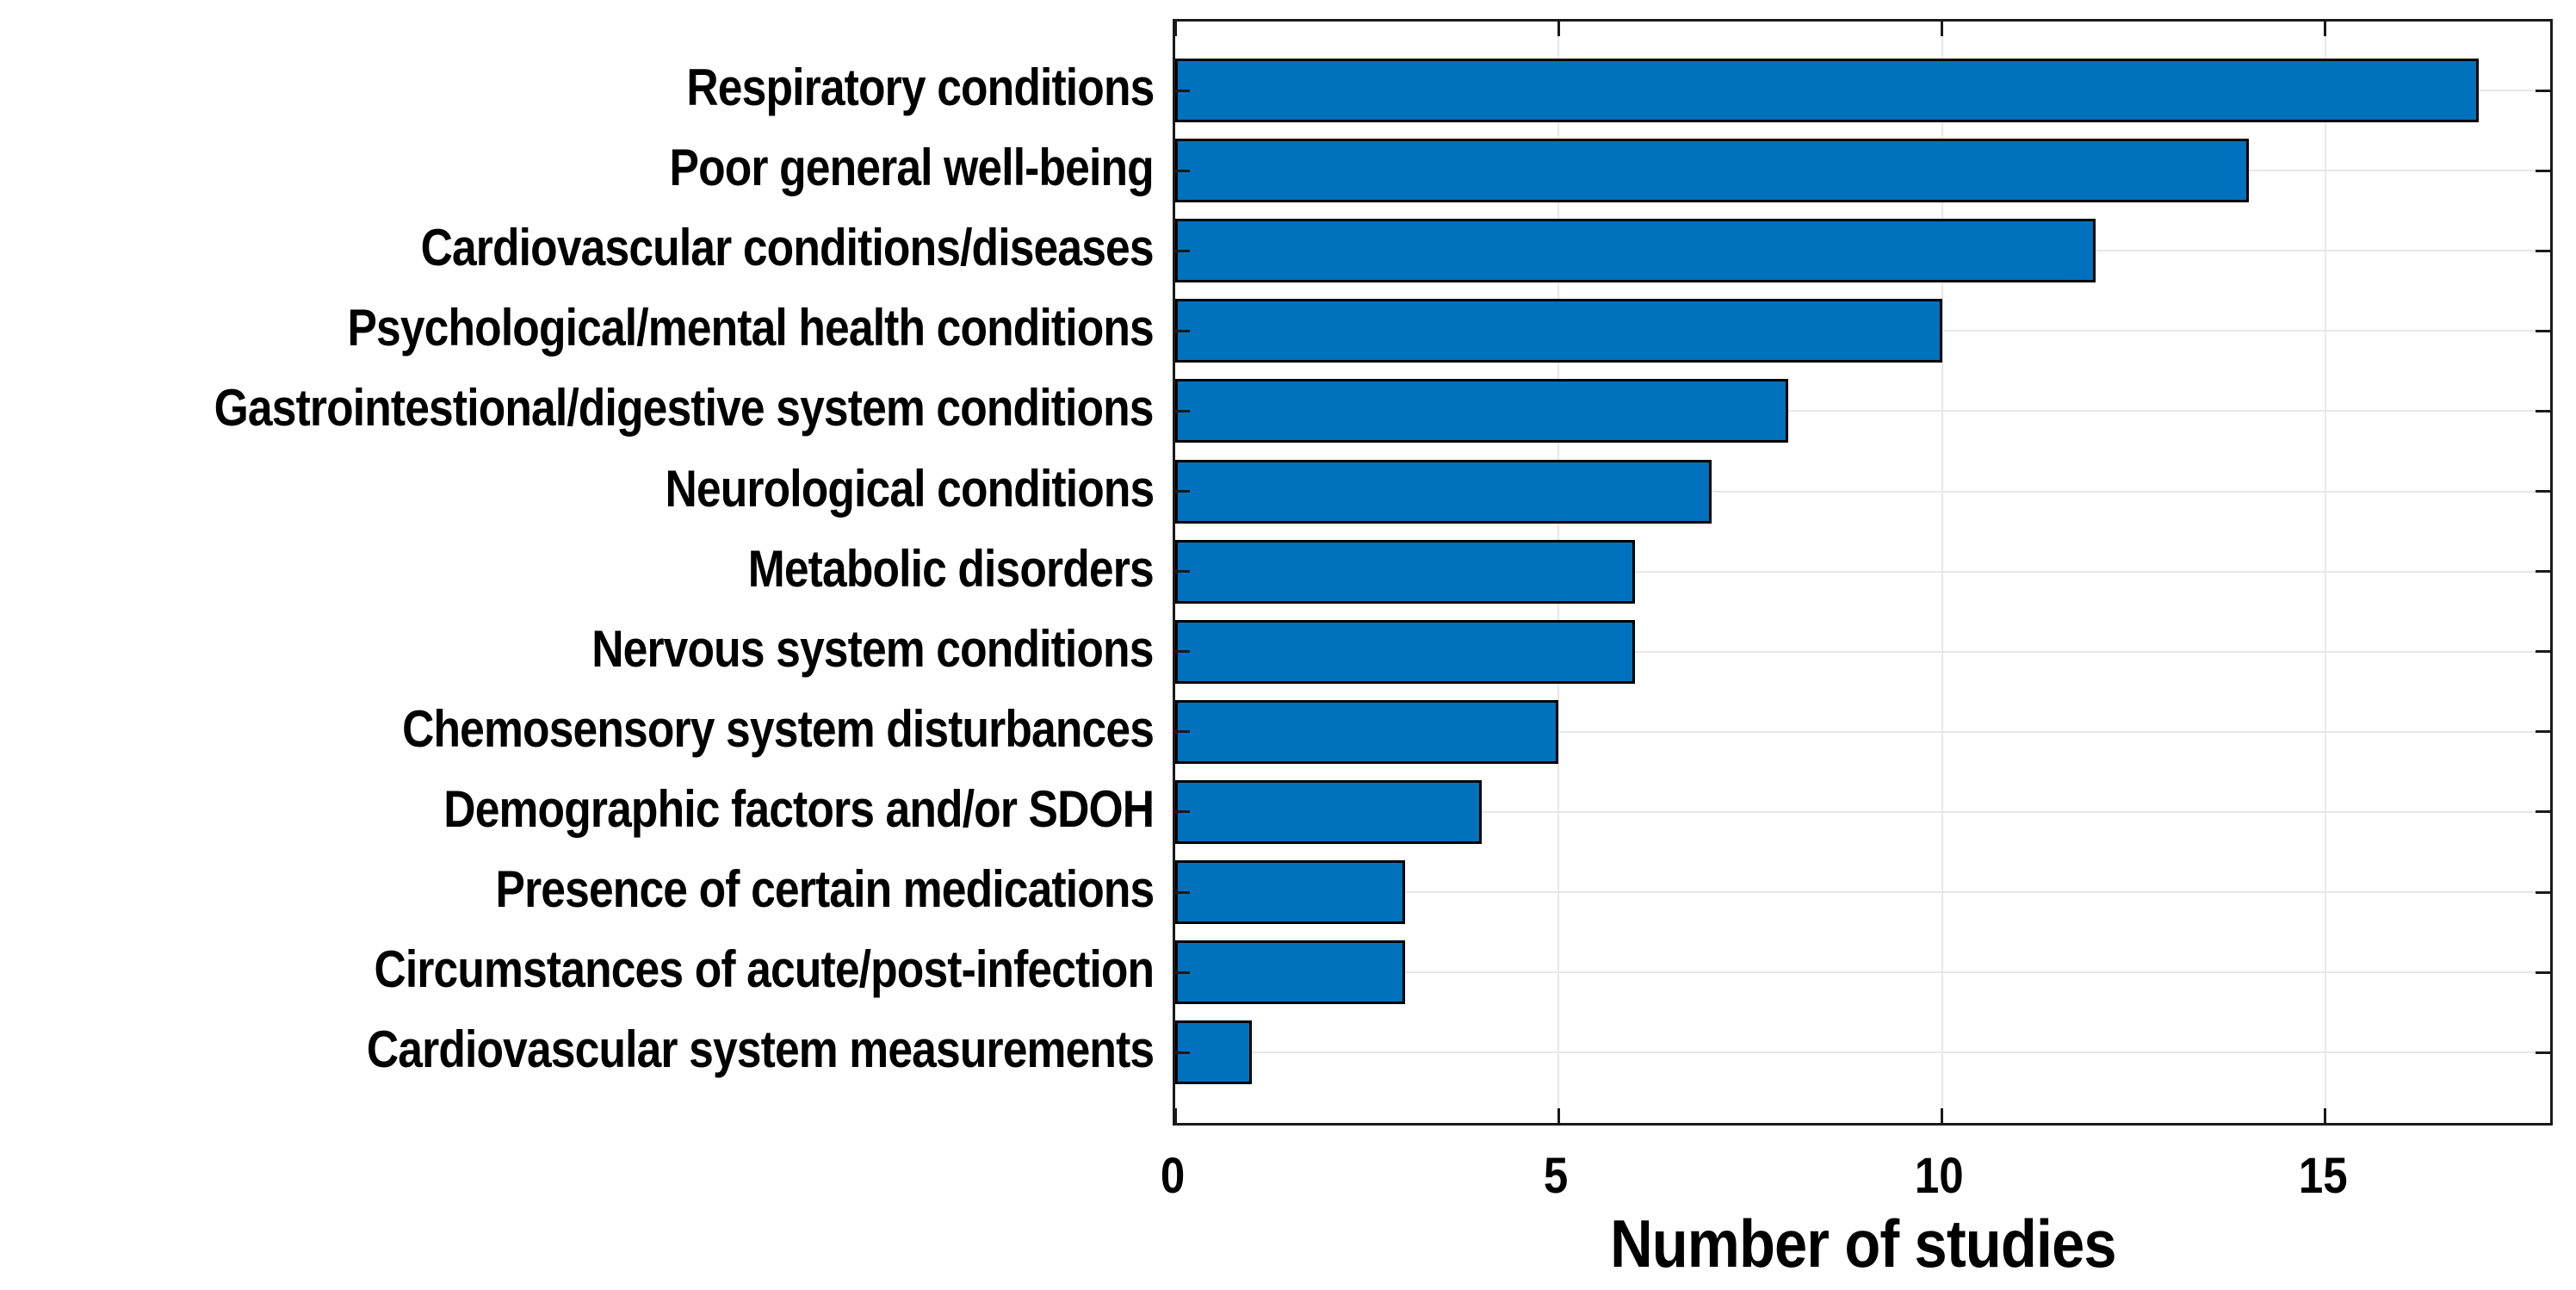 This screenshot has width=2576, height=1290. I want to click on x-tick-label-text: 5, so click(1556, 1176).